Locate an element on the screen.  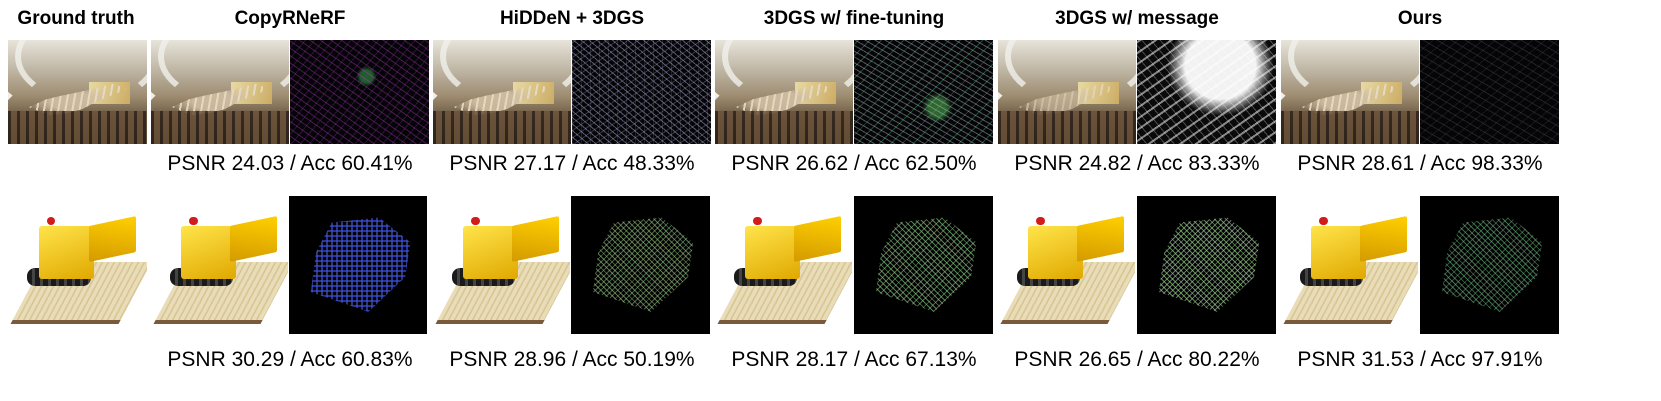
row1-3dgs-fine-tuning-diff-map is located at coordinates (923, 92).